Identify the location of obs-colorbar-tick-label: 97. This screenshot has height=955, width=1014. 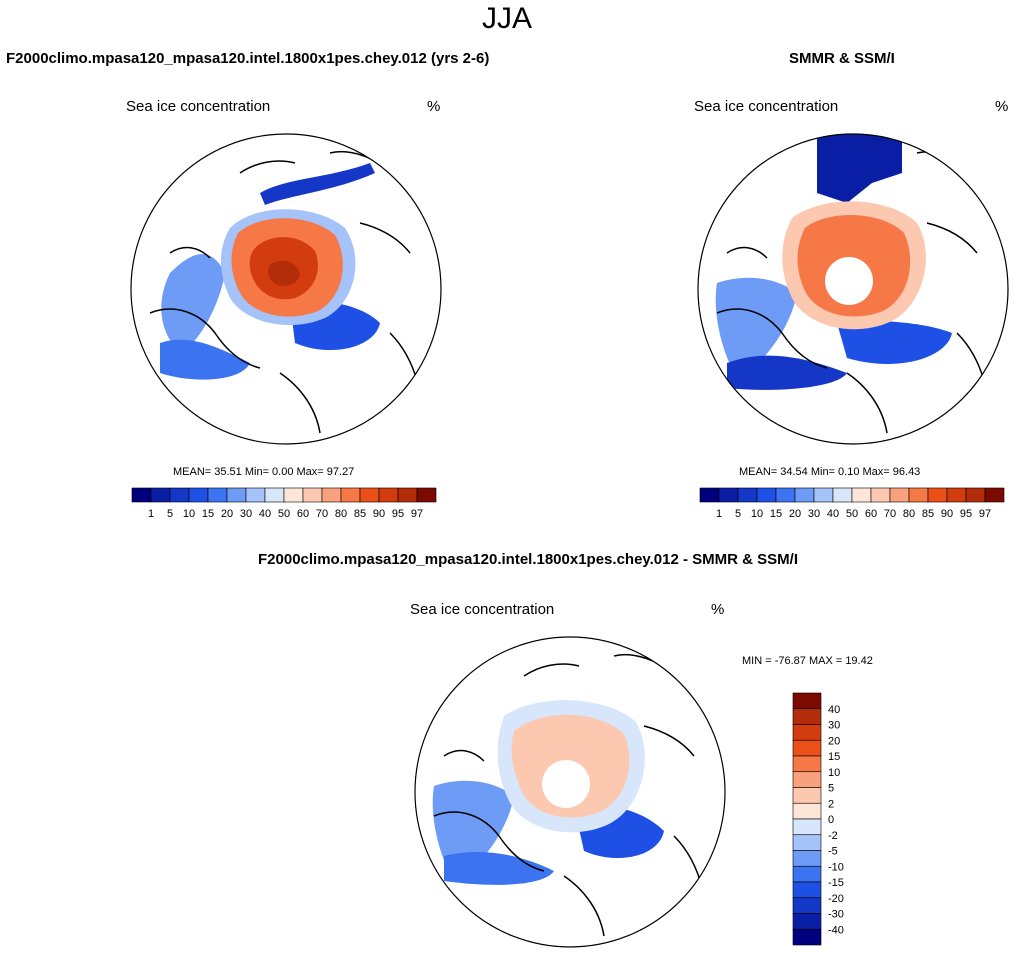
(985, 514).